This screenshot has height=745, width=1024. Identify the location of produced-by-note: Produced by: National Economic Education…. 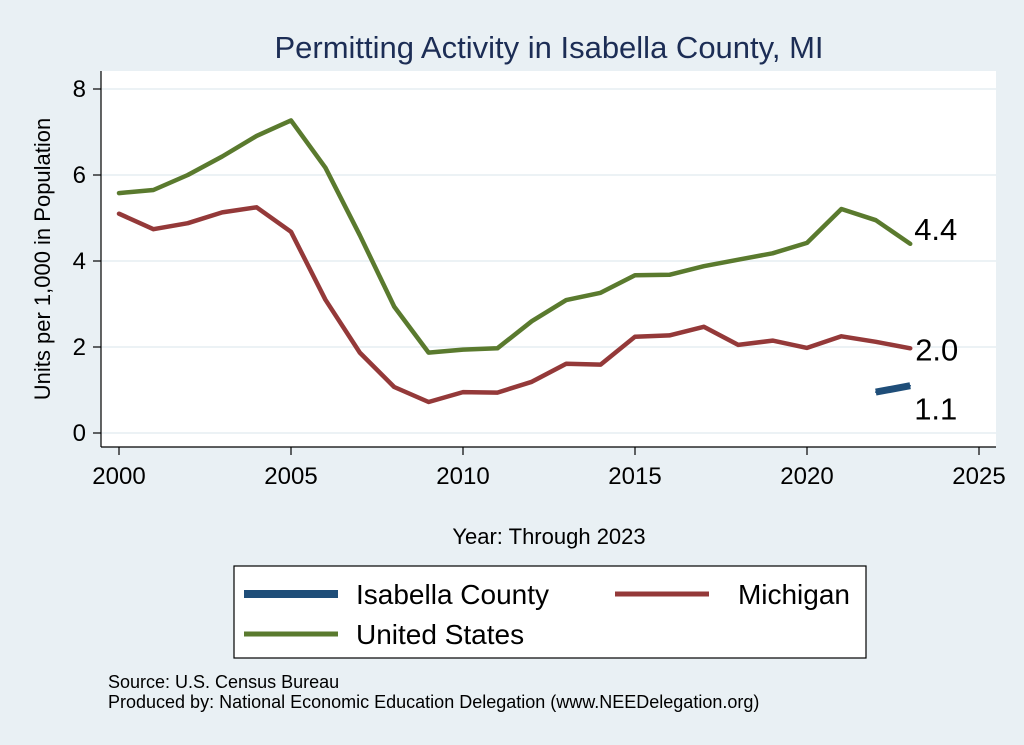
(433, 702).